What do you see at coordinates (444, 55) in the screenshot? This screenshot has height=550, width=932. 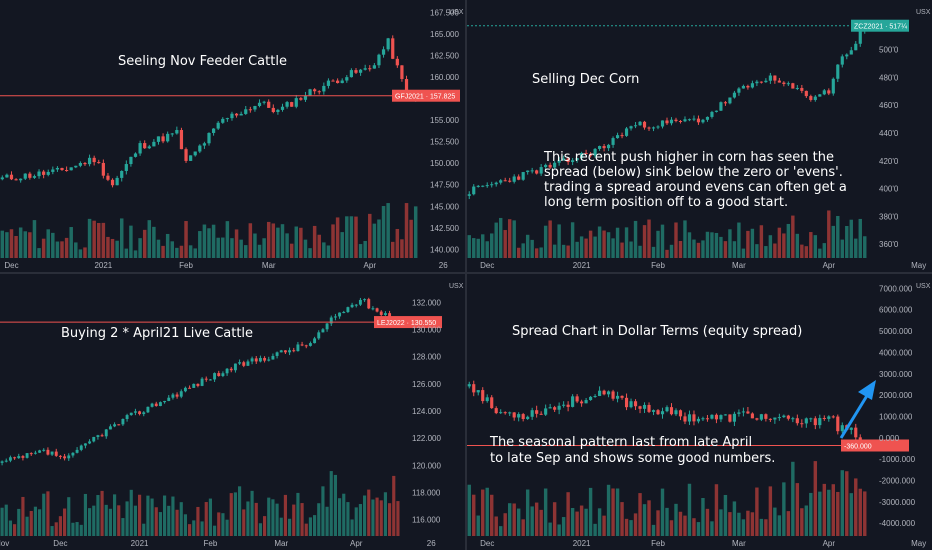 I see `y-tick-label: 162.500` at bounding box center [444, 55].